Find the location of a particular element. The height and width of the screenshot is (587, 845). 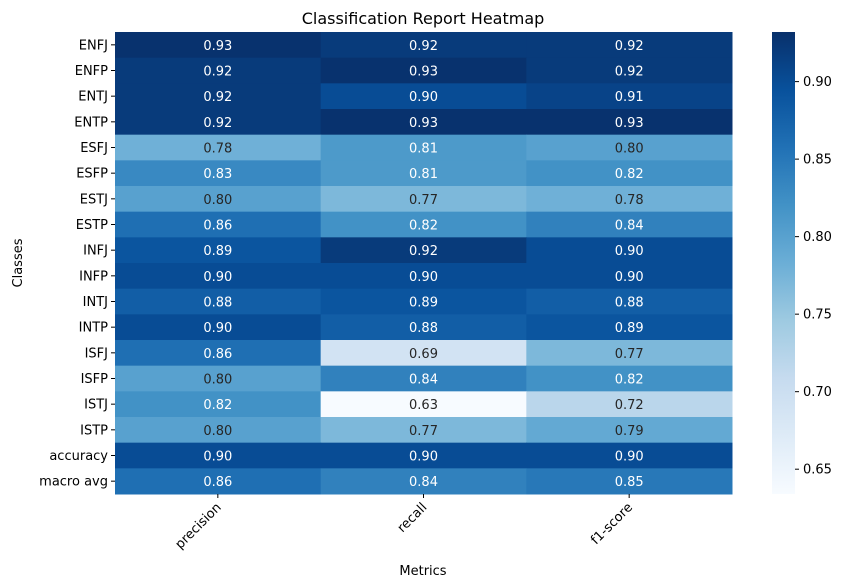

cell-value-label: 0.86 is located at coordinates (217, 354).